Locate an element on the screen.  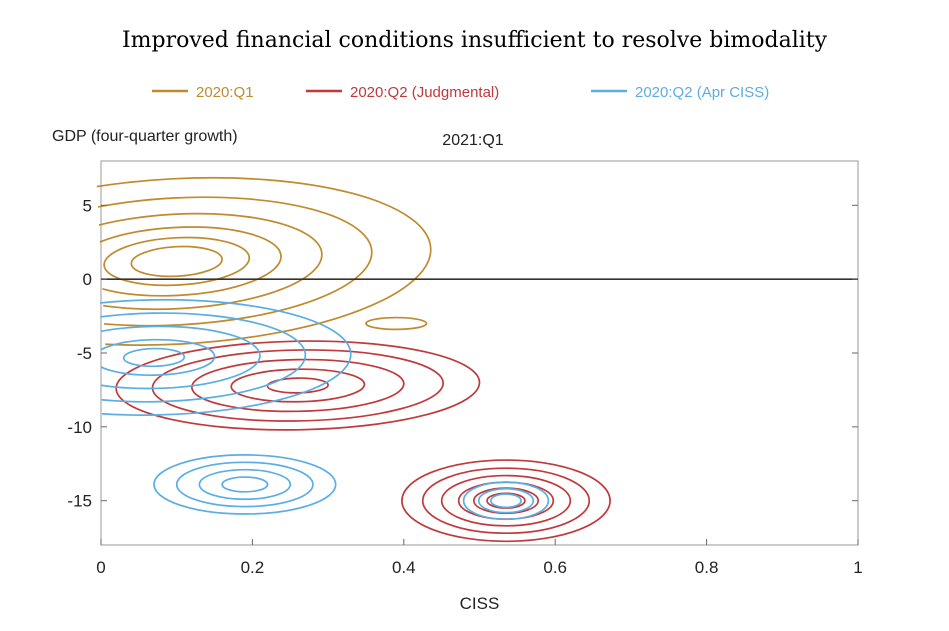
y-tick-label: 5 is located at coordinates (87, 205).